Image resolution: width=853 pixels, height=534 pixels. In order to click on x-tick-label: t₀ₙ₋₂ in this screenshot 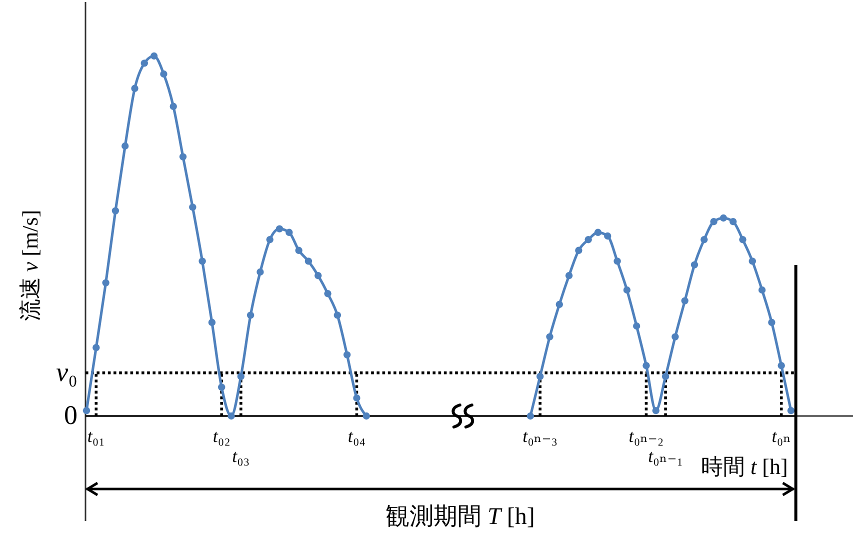, I will do `click(646, 436)`.